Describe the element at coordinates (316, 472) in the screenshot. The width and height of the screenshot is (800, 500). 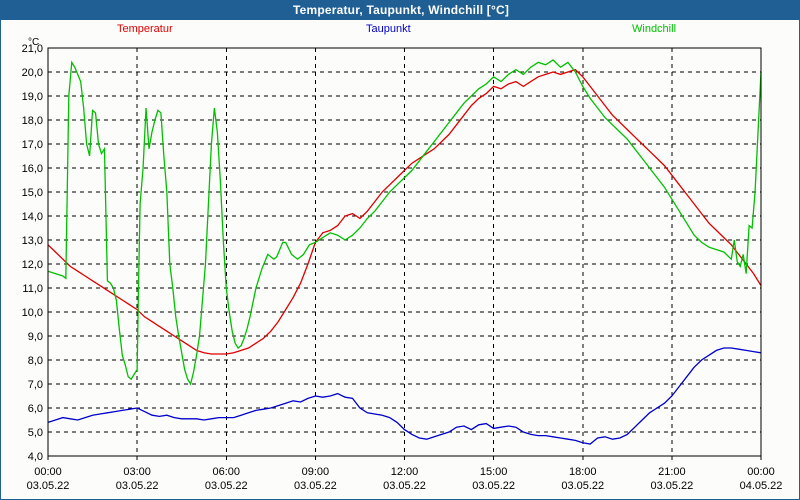
I see `x-tick-time-label: 09:00` at that location.